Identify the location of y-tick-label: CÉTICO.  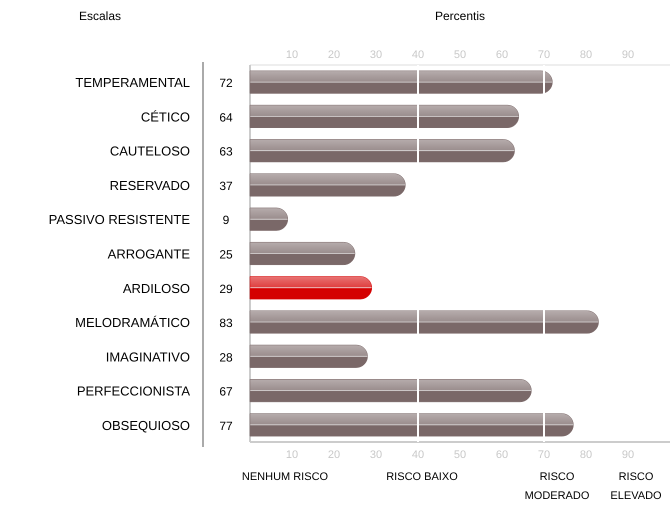
(165, 116).